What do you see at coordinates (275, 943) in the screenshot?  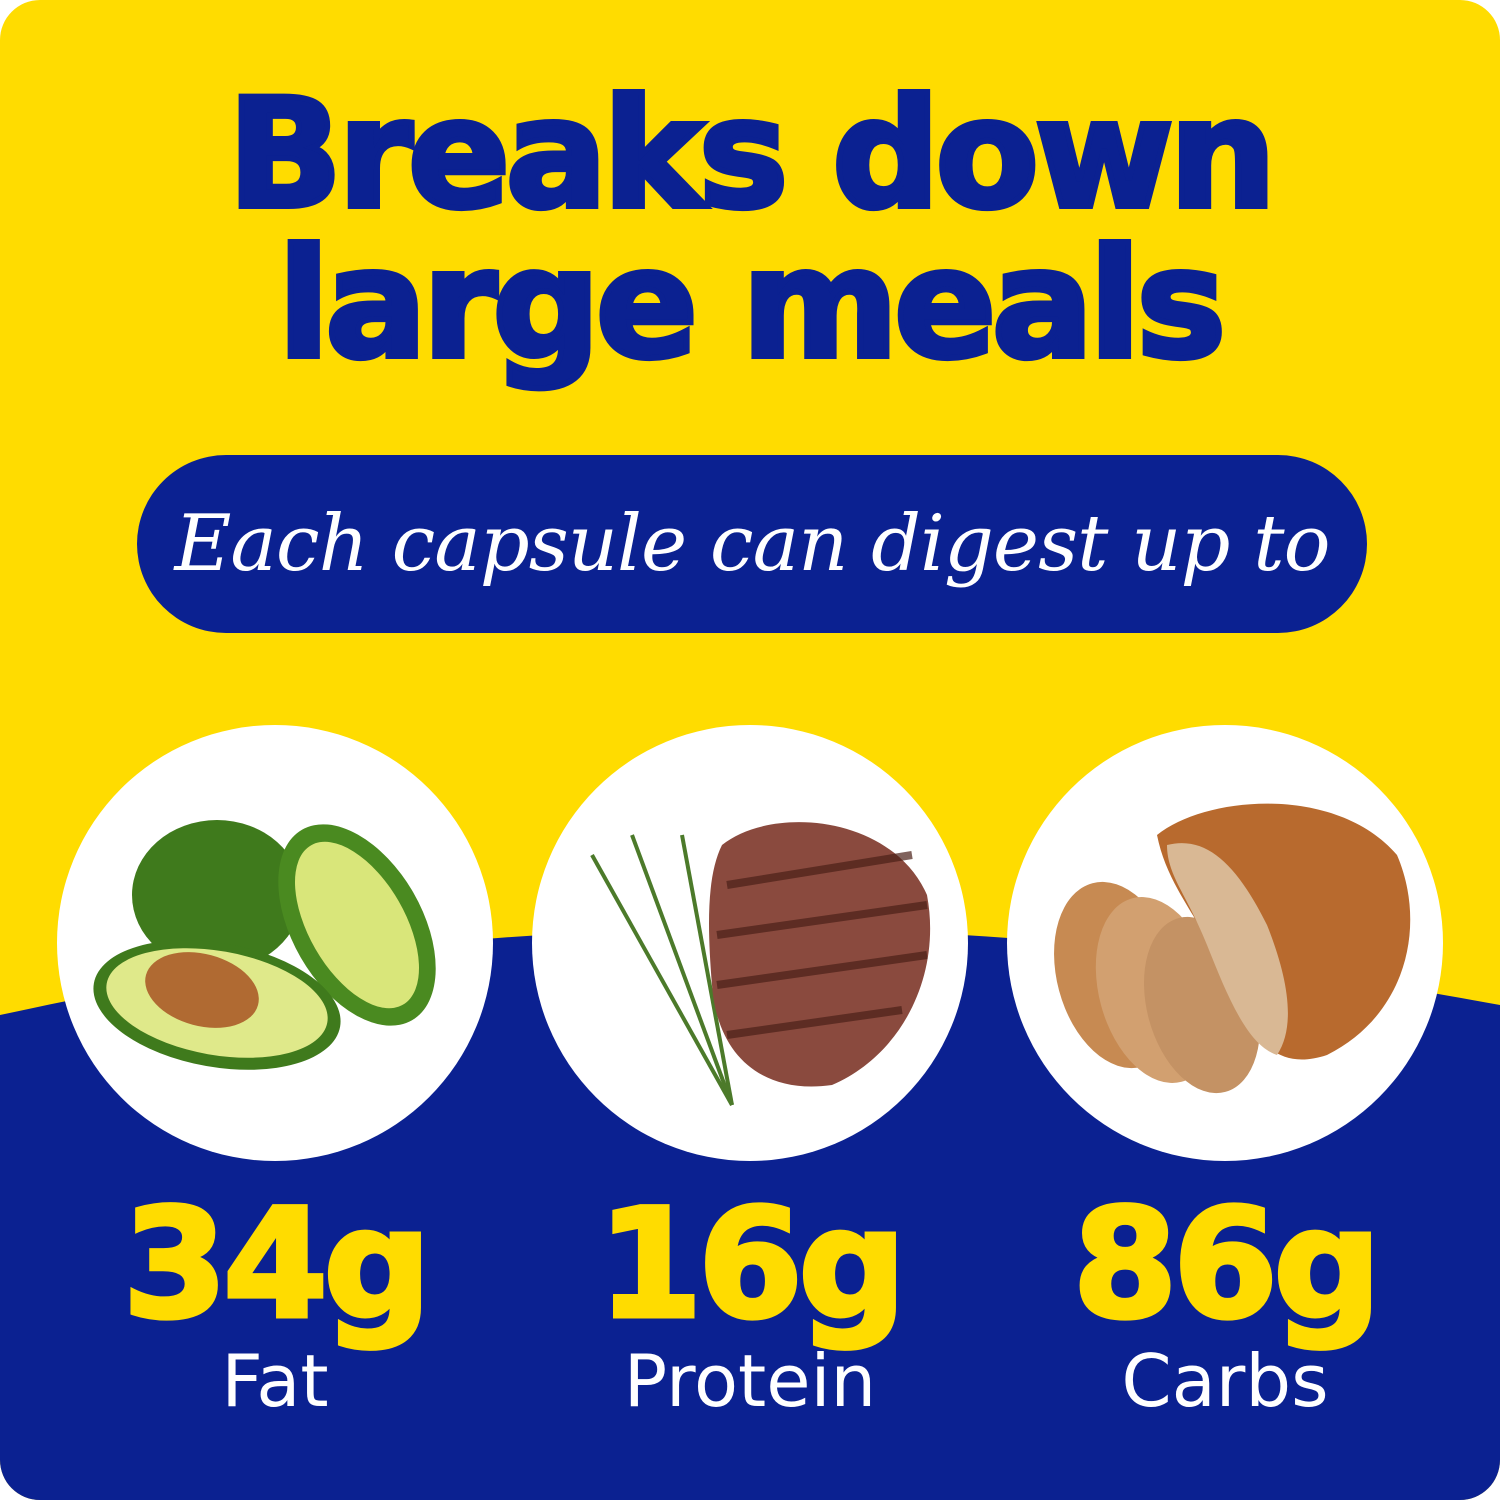 I see `avocado-image` at bounding box center [275, 943].